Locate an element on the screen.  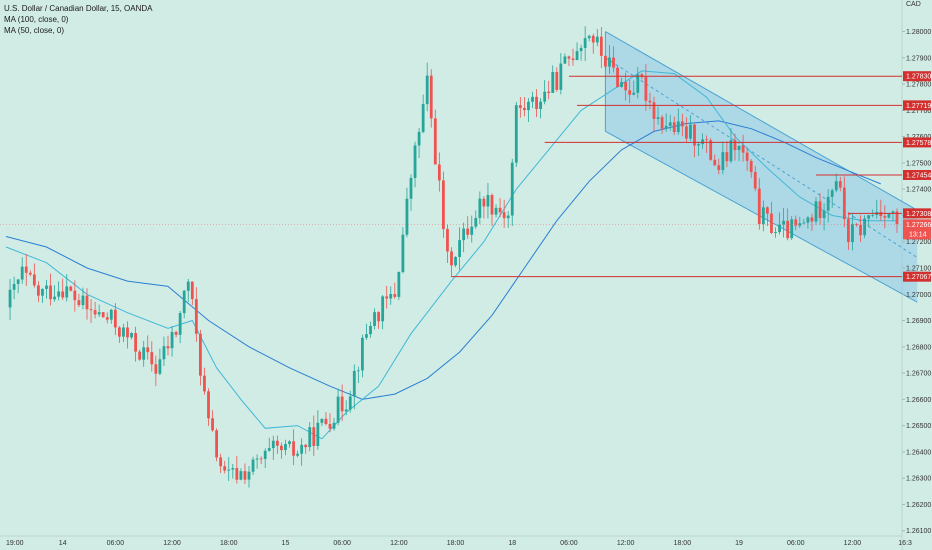
ma100-legend: MA (100, close, 0) is located at coordinates (36, 19).